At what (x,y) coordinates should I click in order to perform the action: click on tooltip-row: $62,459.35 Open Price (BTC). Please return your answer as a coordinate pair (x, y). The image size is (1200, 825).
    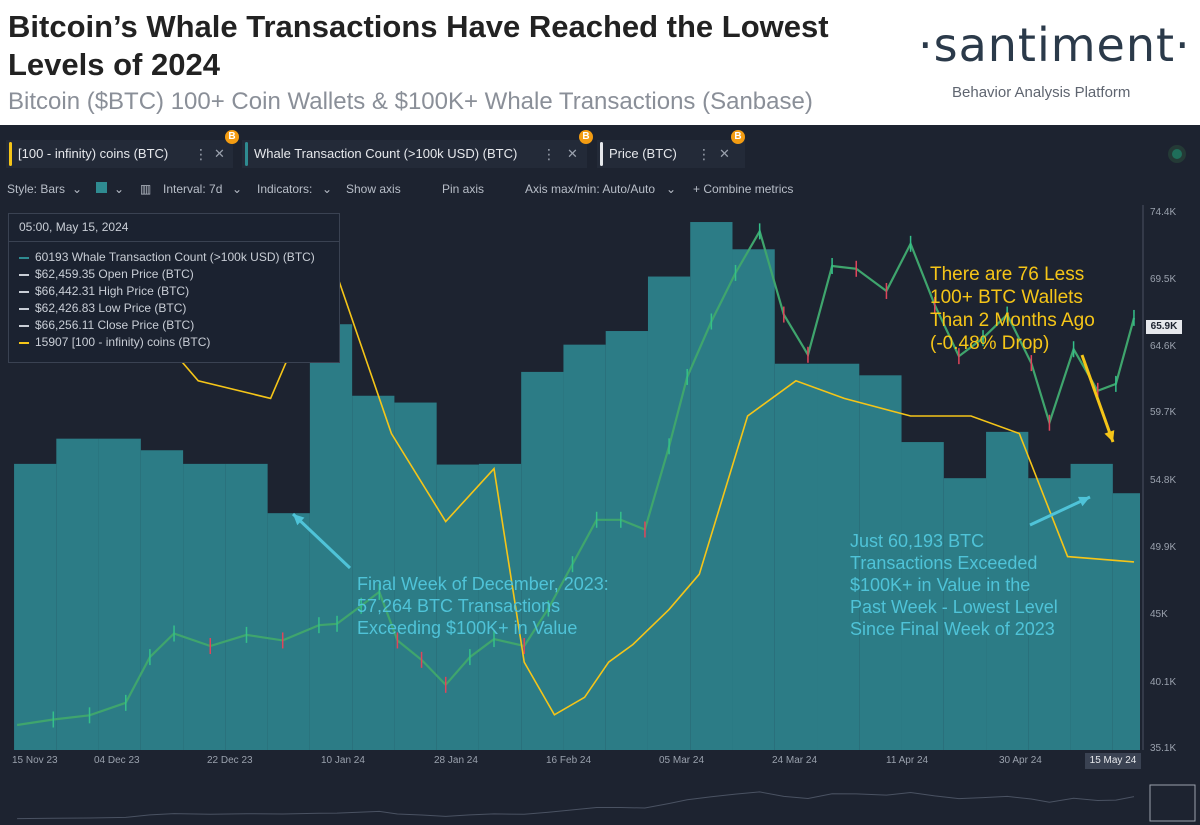
    Looking at the image, I should click on (106, 274).